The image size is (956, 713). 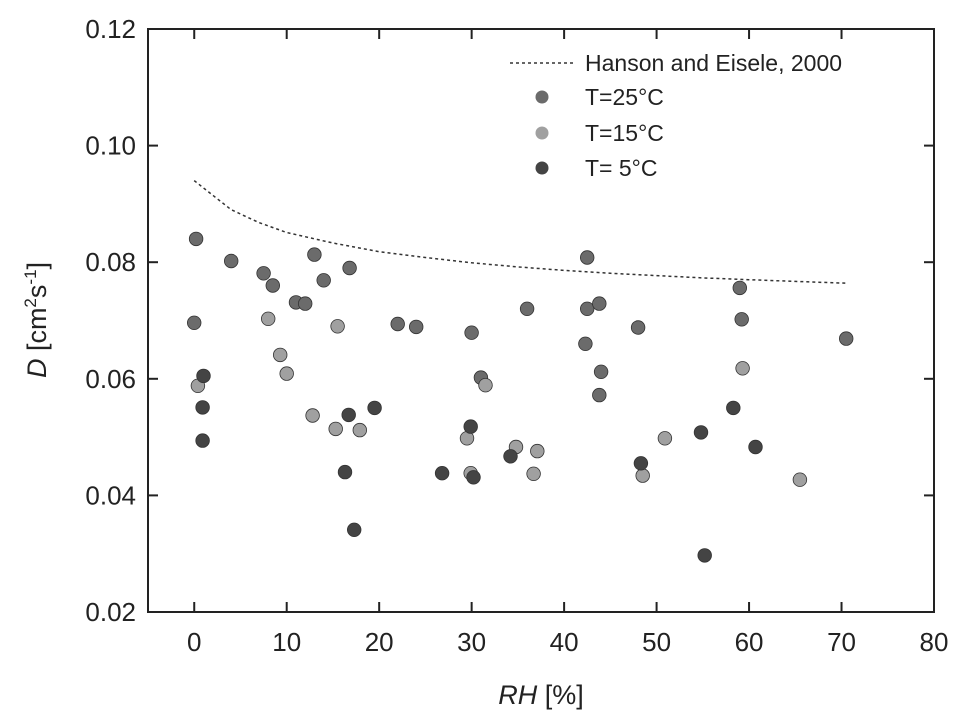 What do you see at coordinates (749, 642) in the screenshot?
I see `x-tick-label: 60` at bounding box center [749, 642].